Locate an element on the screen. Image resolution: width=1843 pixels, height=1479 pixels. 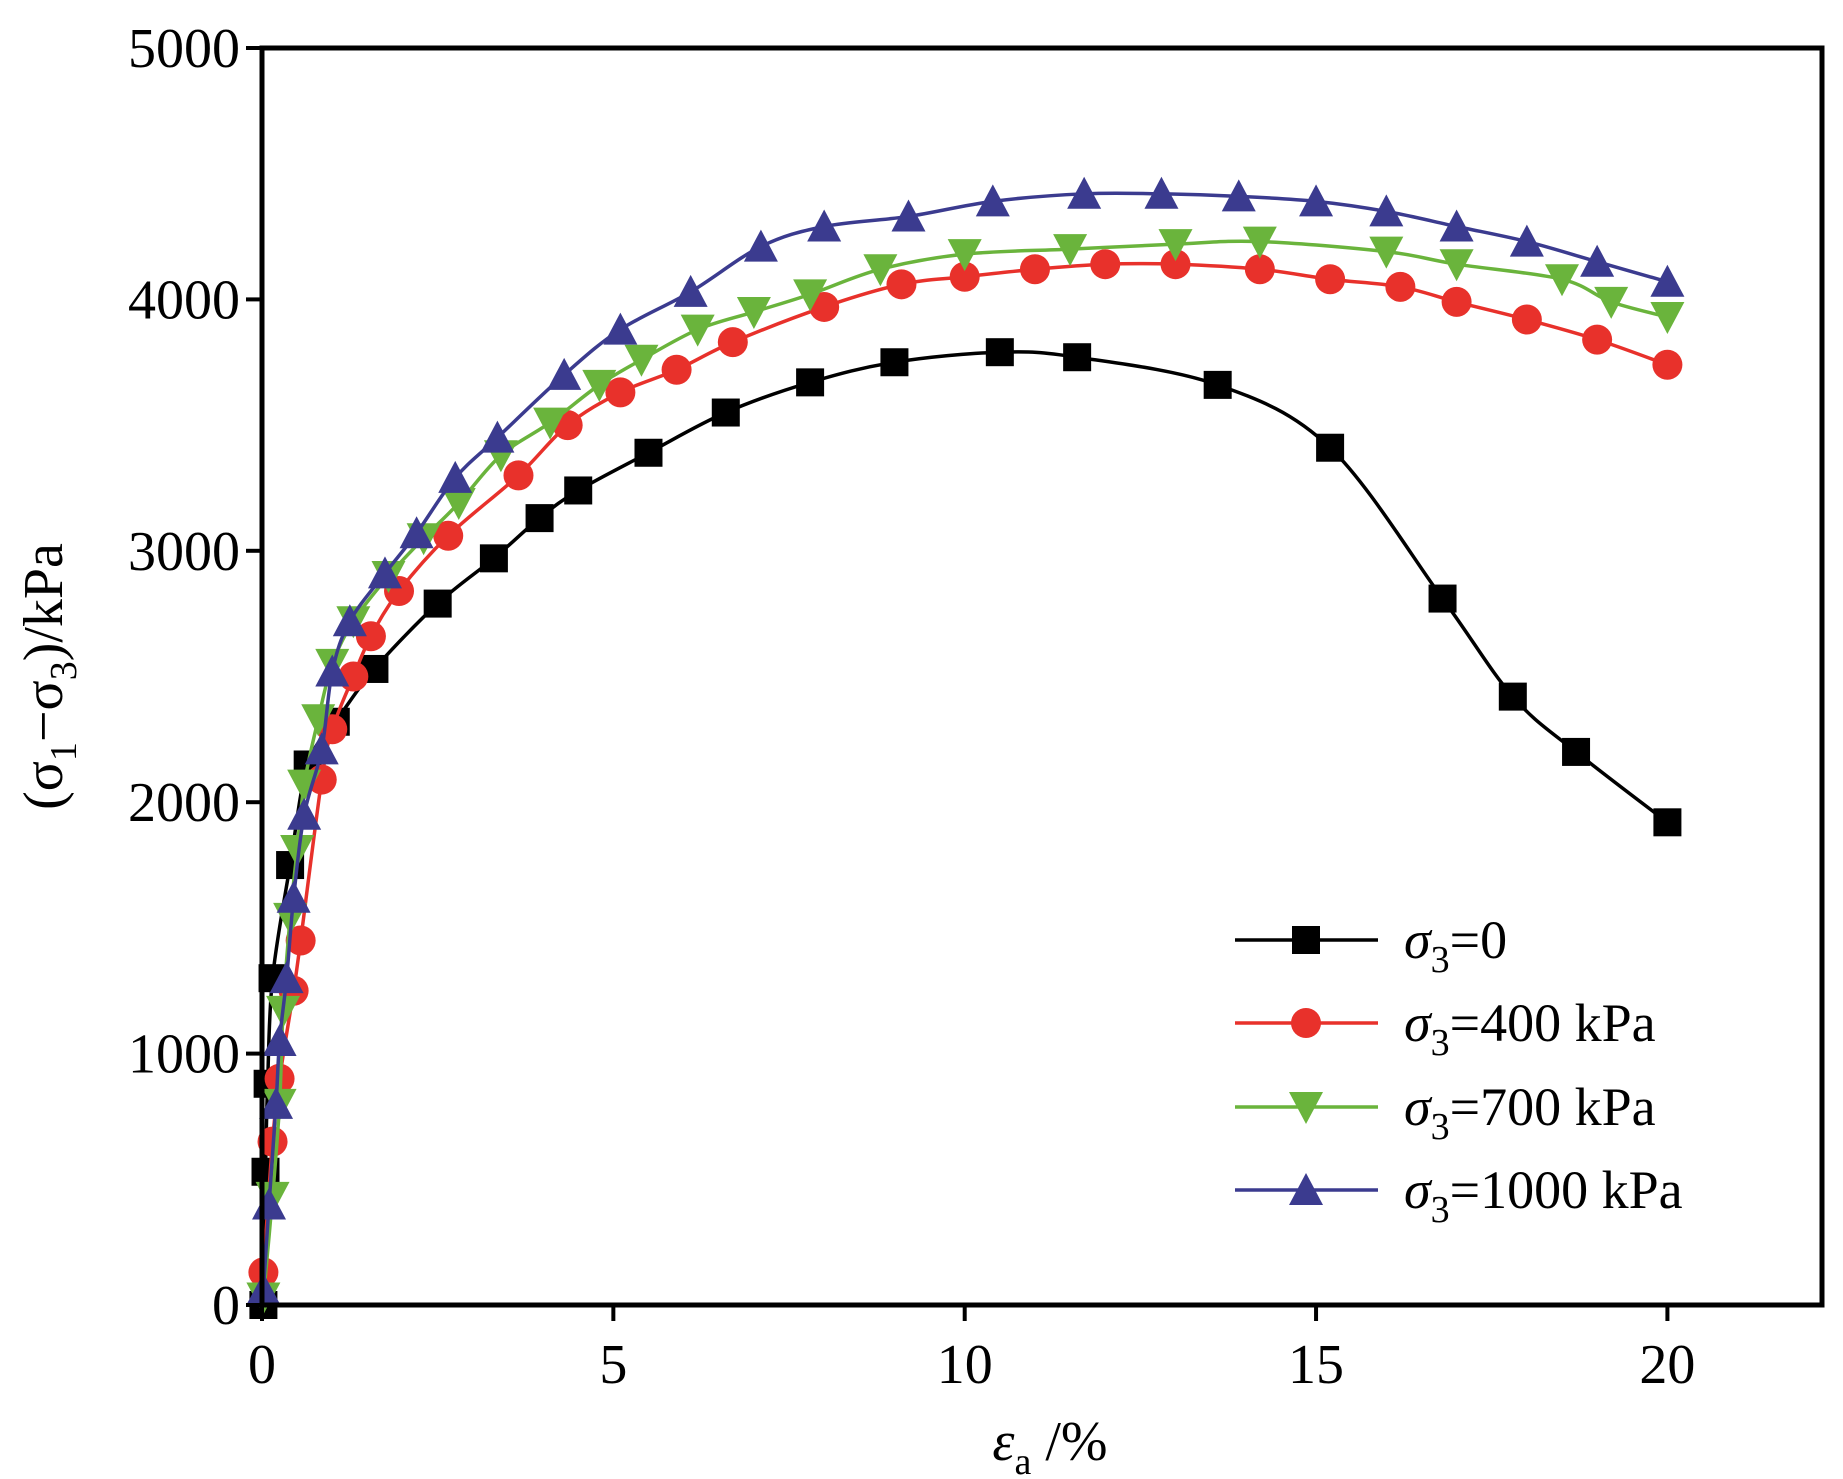
x-tick-label: 15 is located at coordinates (1316, 1365).